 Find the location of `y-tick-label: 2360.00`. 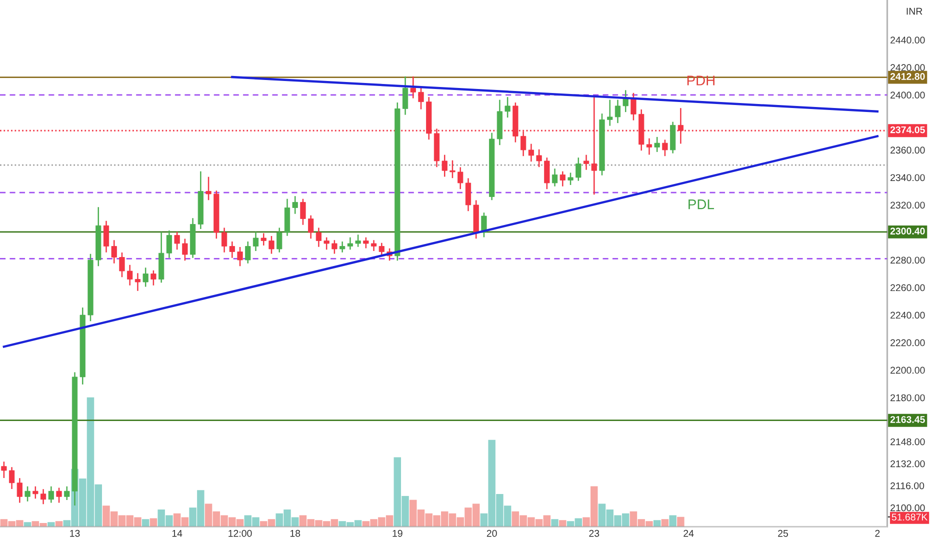

y-tick-label: 2360.00 is located at coordinates (907, 150).